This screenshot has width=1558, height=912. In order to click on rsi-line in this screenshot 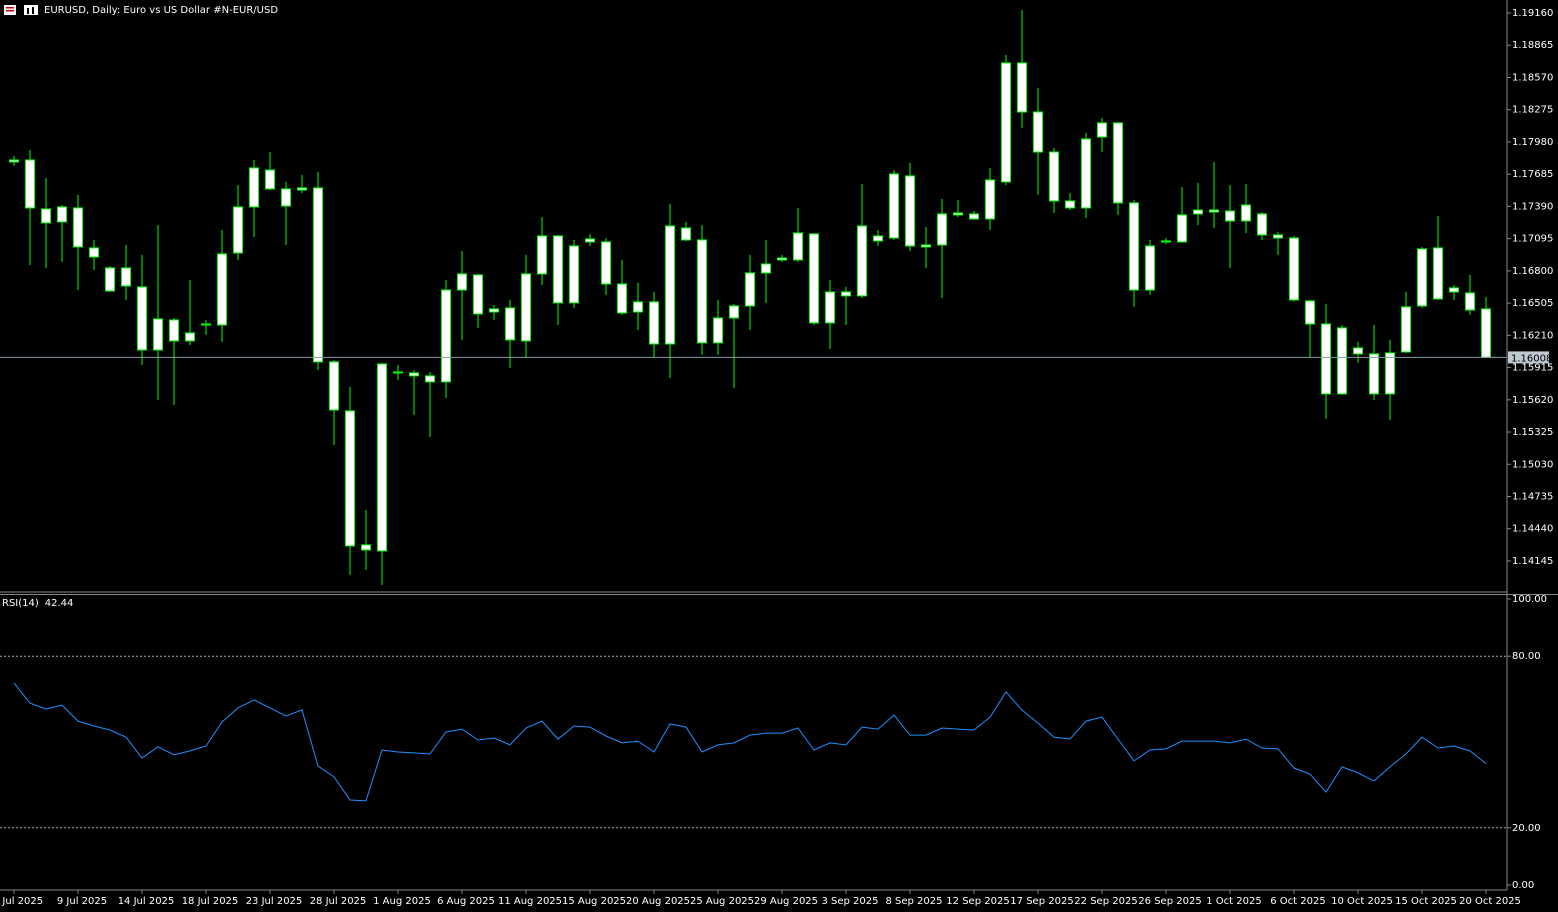, I will do `click(750, 742)`.